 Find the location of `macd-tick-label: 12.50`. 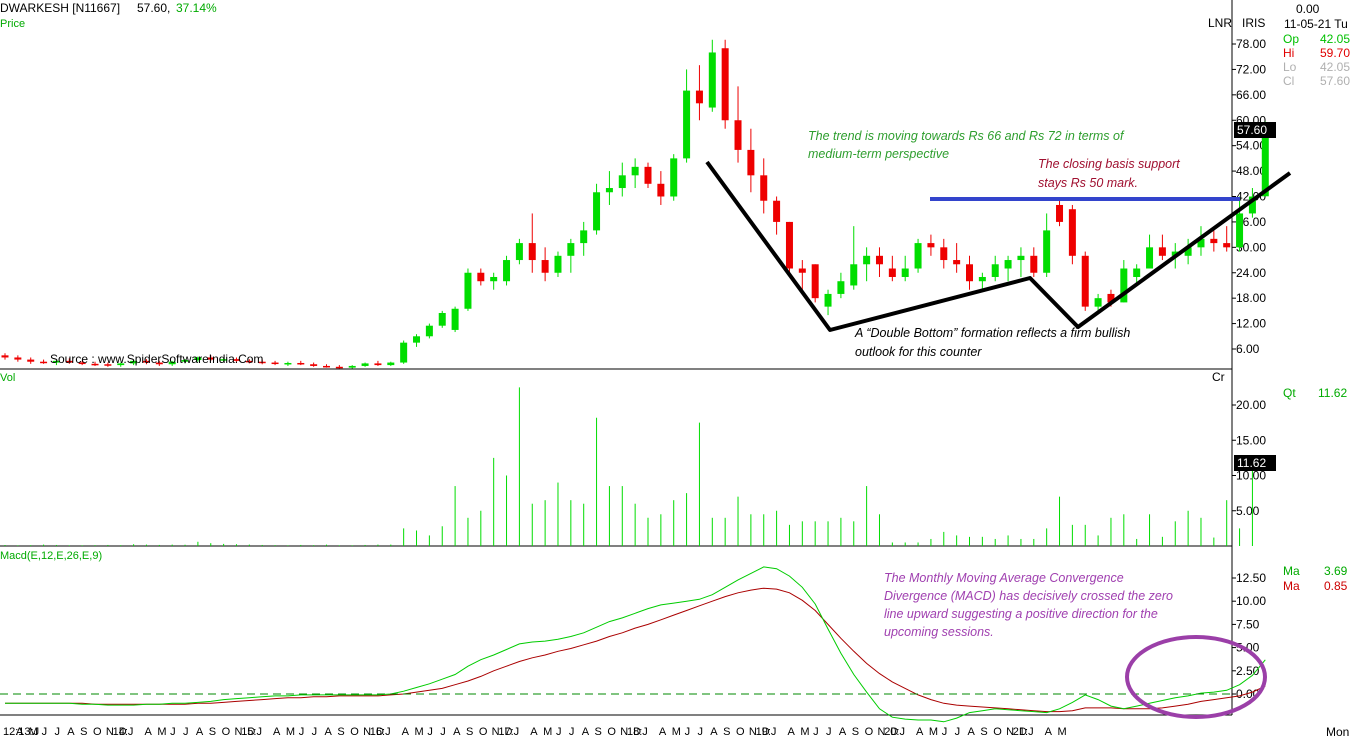

macd-tick-label: 12.50 is located at coordinates (1251, 578).